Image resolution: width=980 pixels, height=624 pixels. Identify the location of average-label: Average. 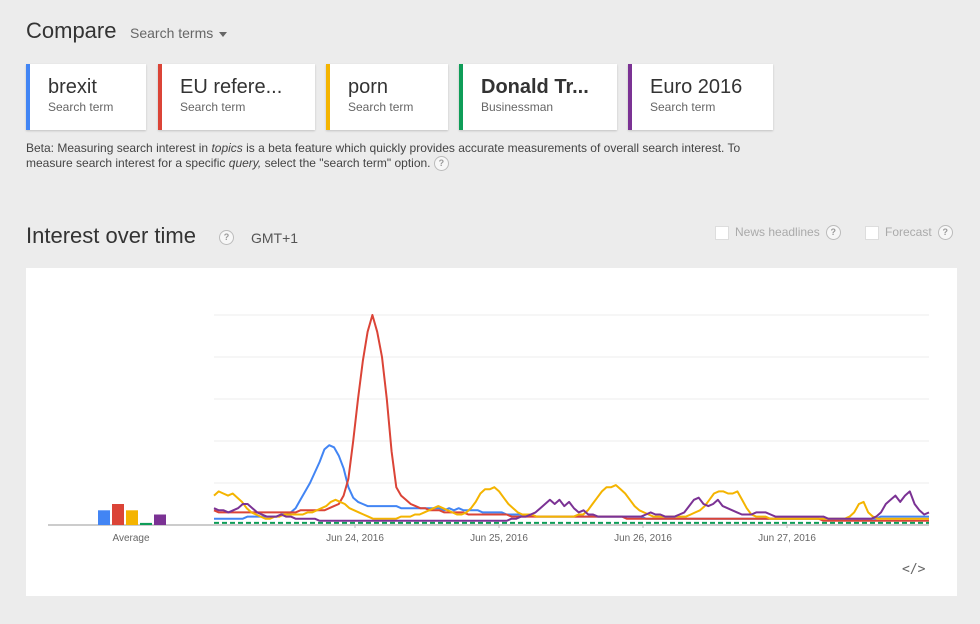
(131, 538).